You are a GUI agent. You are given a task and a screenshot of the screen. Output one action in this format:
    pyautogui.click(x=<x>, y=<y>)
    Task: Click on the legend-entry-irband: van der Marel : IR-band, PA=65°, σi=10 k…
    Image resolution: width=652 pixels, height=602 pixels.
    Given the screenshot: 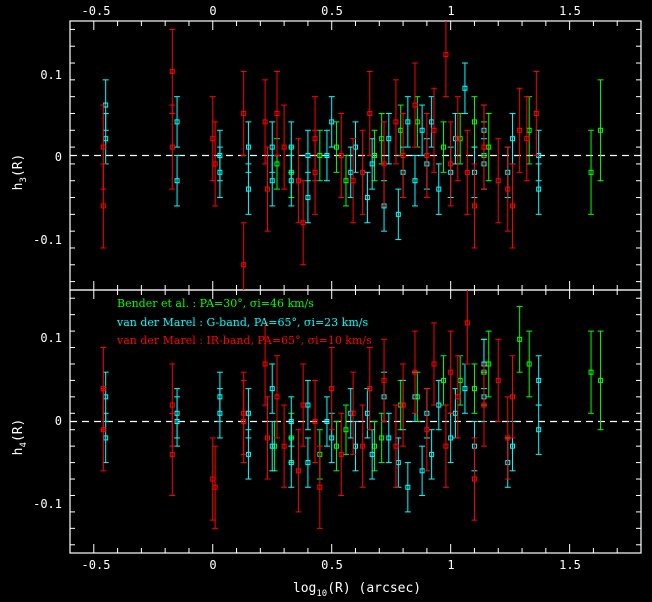 What is the action you would take?
    pyautogui.click(x=244, y=340)
    